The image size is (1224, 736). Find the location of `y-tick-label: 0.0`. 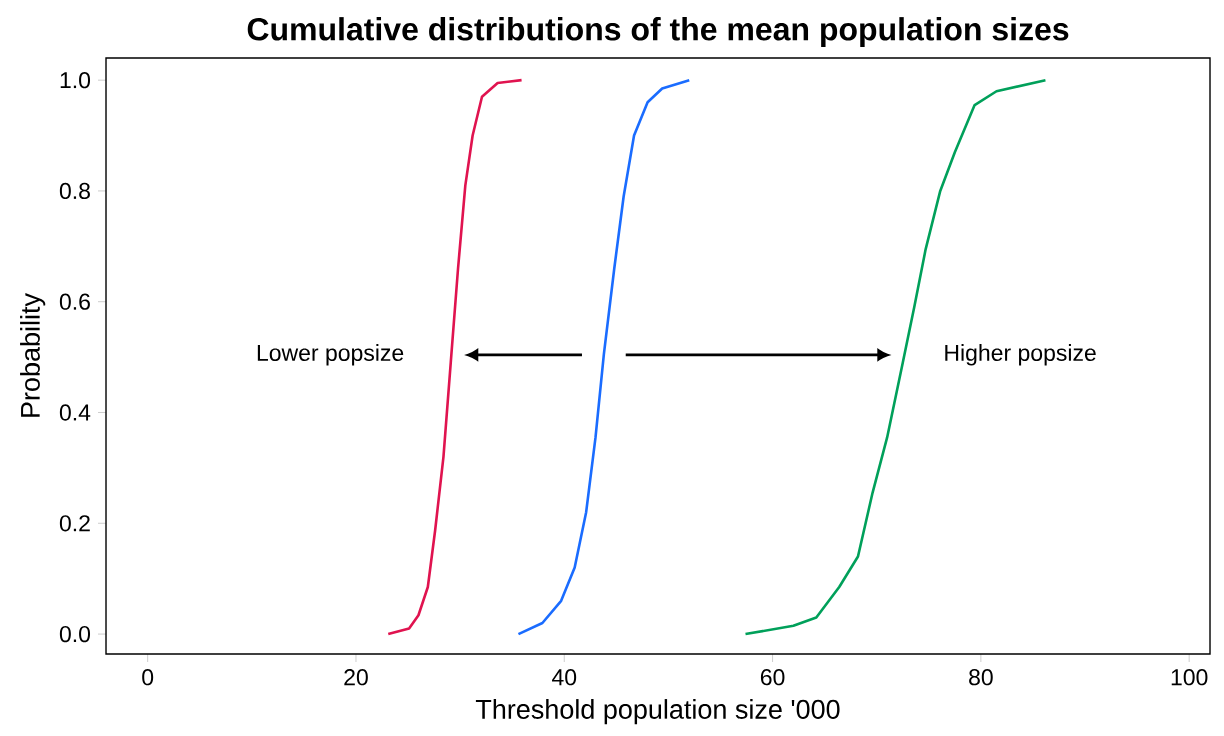

y-tick-label: 0.0 is located at coordinates (75, 634).